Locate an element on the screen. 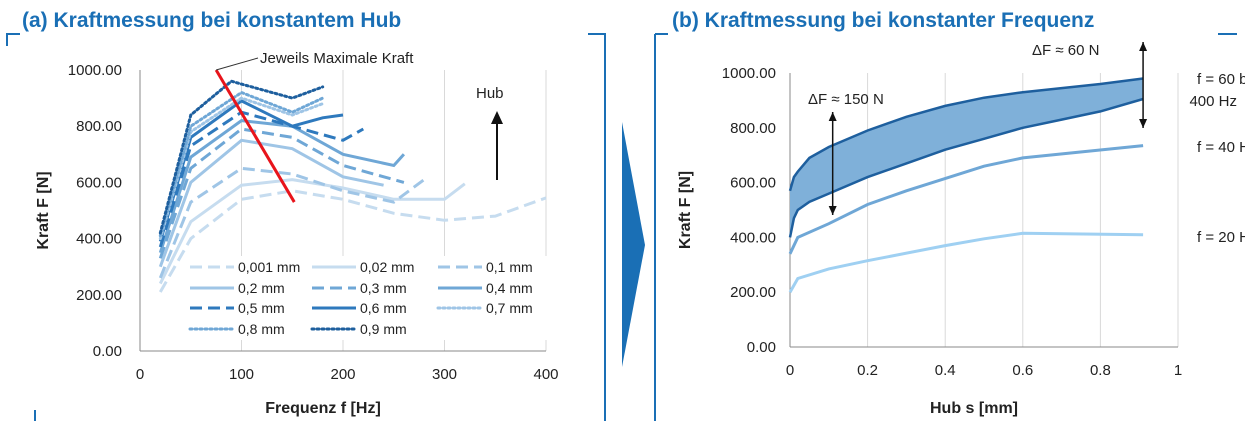 The height and width of the screenshot is (421, 1245). x-tick-b-0.8: 0.8 is located at coordinates (1100, 370).